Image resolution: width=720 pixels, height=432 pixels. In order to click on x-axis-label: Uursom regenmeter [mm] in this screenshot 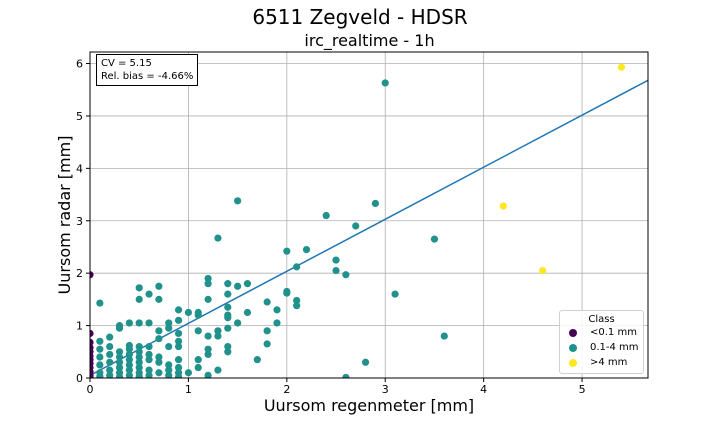, I will do `click(369, 405)`.